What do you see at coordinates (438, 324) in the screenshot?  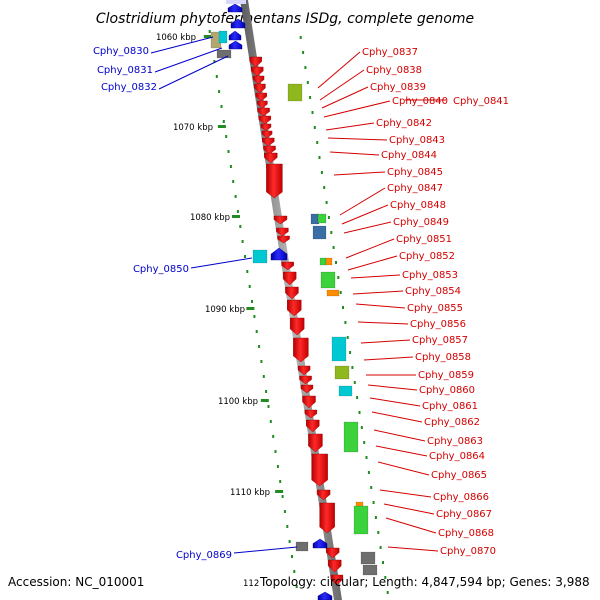 I see `reverse-gene-label: Cphy_0856` at bounding box center [438, 324].